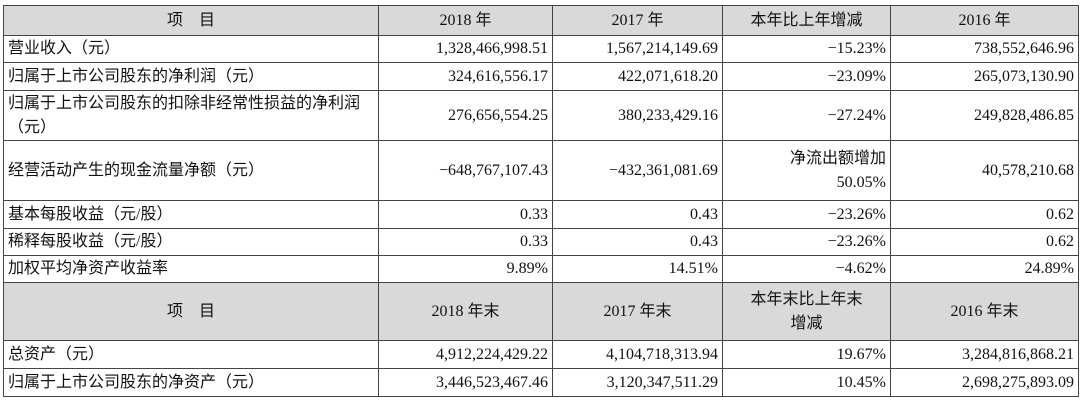 Image resolution: width=1080 pixels, height=406 pixels. Describe the element at coordinates (984, 311) in the screenshot. I see `header-cell: 2016 年末` at that location.